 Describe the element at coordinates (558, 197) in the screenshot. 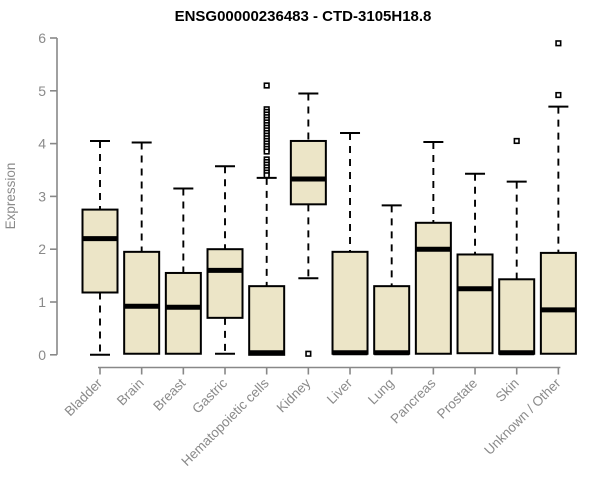

I see `box-unknown-other` at that location.